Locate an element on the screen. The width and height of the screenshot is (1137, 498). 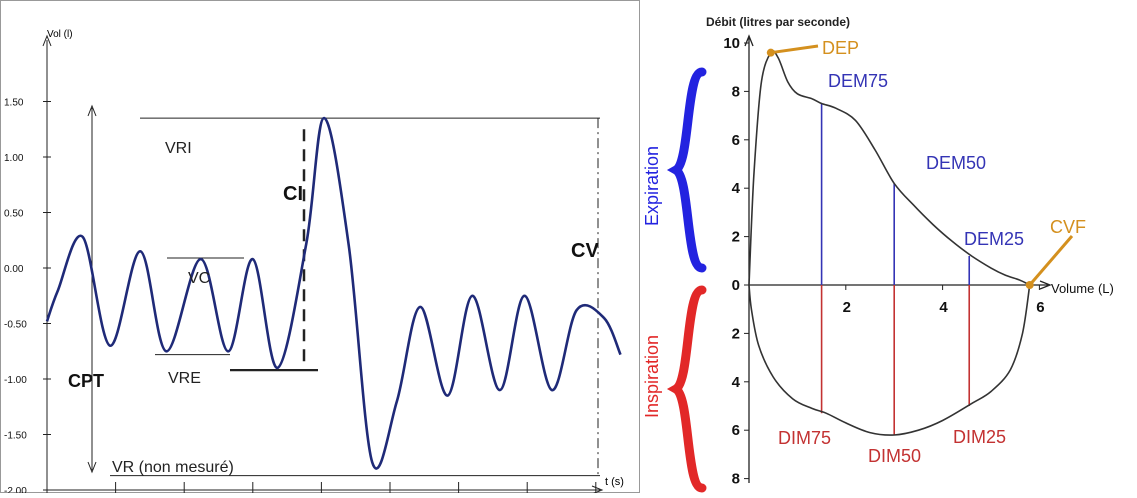
x-axis-arrow is located at coordinates (1045, 285).